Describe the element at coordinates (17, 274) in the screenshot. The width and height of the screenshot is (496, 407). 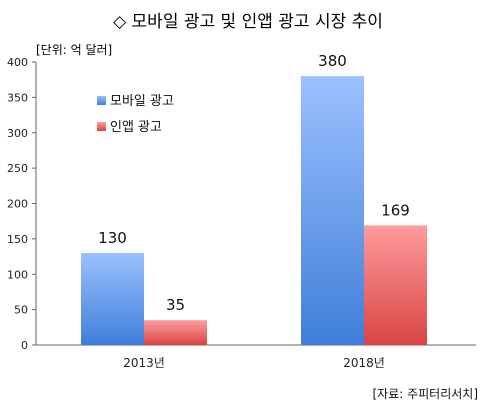
I see `y-tick-label: 100` at that location.